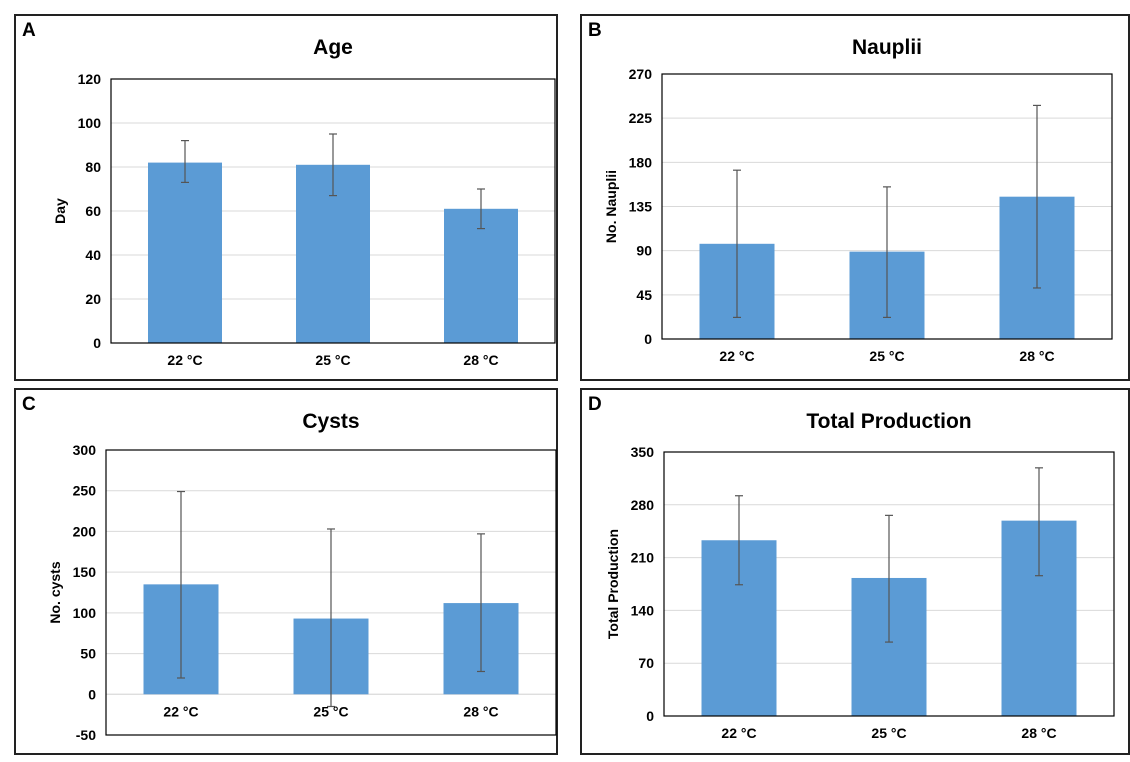 Image resolution: width=1130 pixels, height=762 pixels. What do you see at coordinates (646, 663) in the screenshot?
I see `y-tick-label: 70` at bounding box center [646, 663].